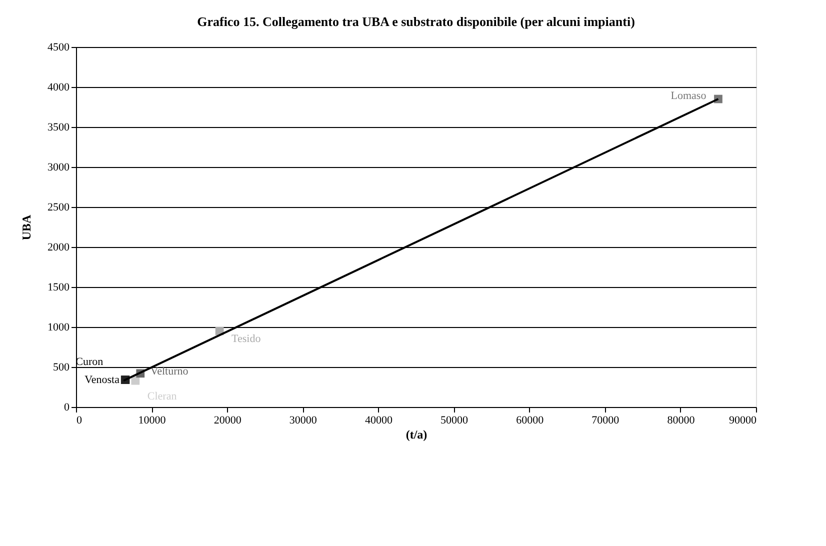 The width and height of the screenshot is (826, 546). I want to click on y-tick-label: 2500, so click(59, 208).